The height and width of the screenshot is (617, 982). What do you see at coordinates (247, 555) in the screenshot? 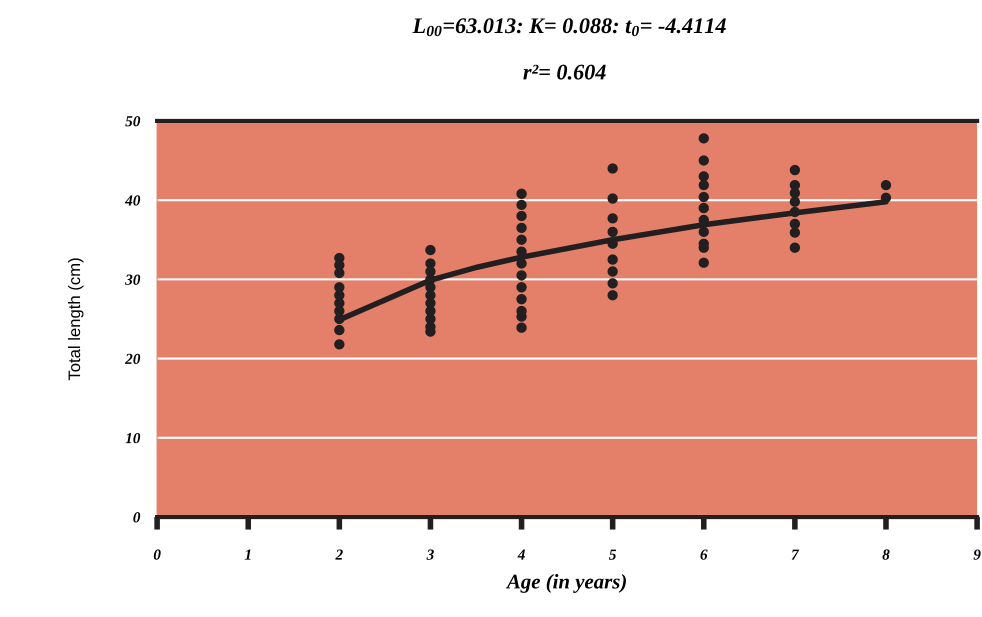
I see `x-tick-label: 1` at bounding box center [247, 555].